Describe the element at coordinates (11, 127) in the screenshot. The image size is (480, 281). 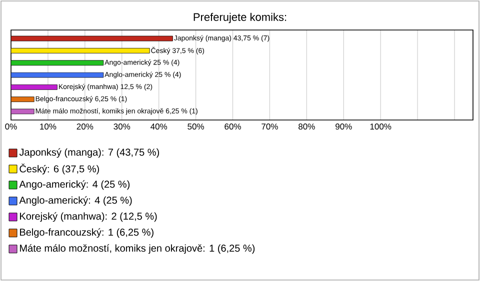
I see `x-tick-label: 0%` at that location.